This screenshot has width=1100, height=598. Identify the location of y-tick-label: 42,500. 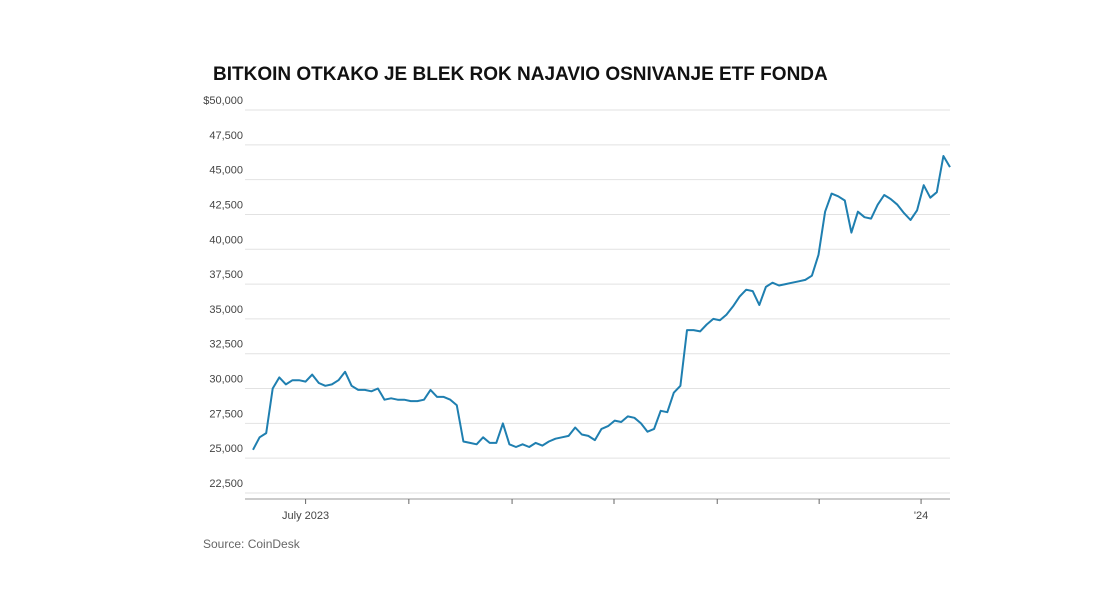
(226, 205).